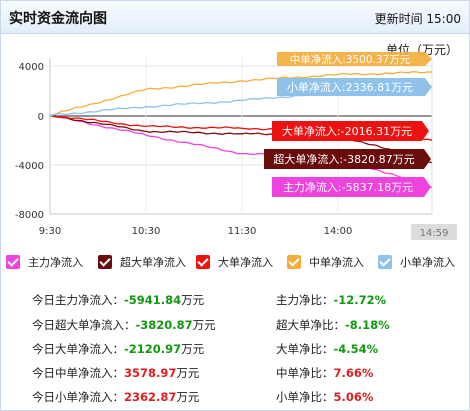  What do you see at coordinates (153, 349) in the screenshot?
I see `stat-value: -2120.97` at bounding box center [153, 349].